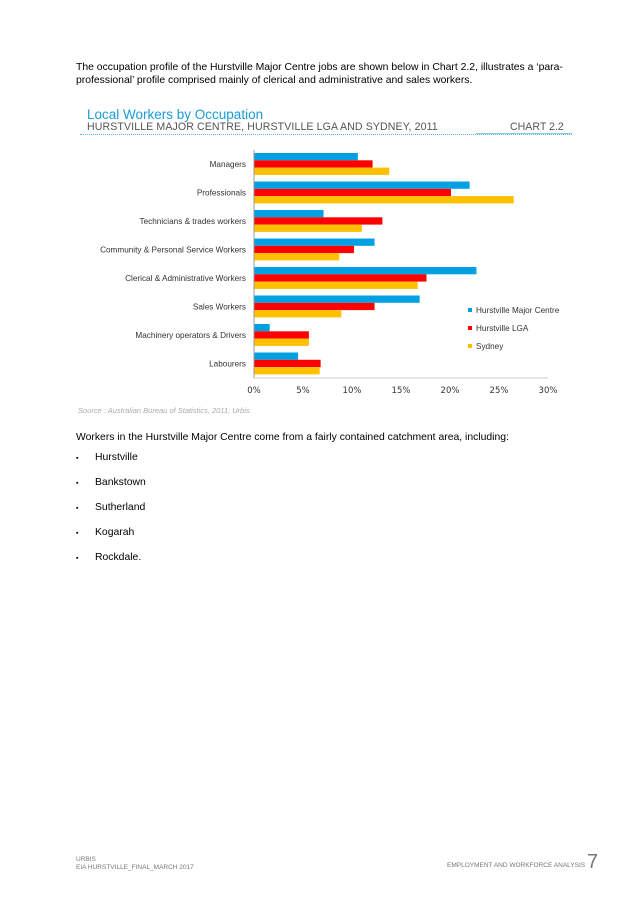  I want to click on list-item-label: Kogarah, so click(115, 532).